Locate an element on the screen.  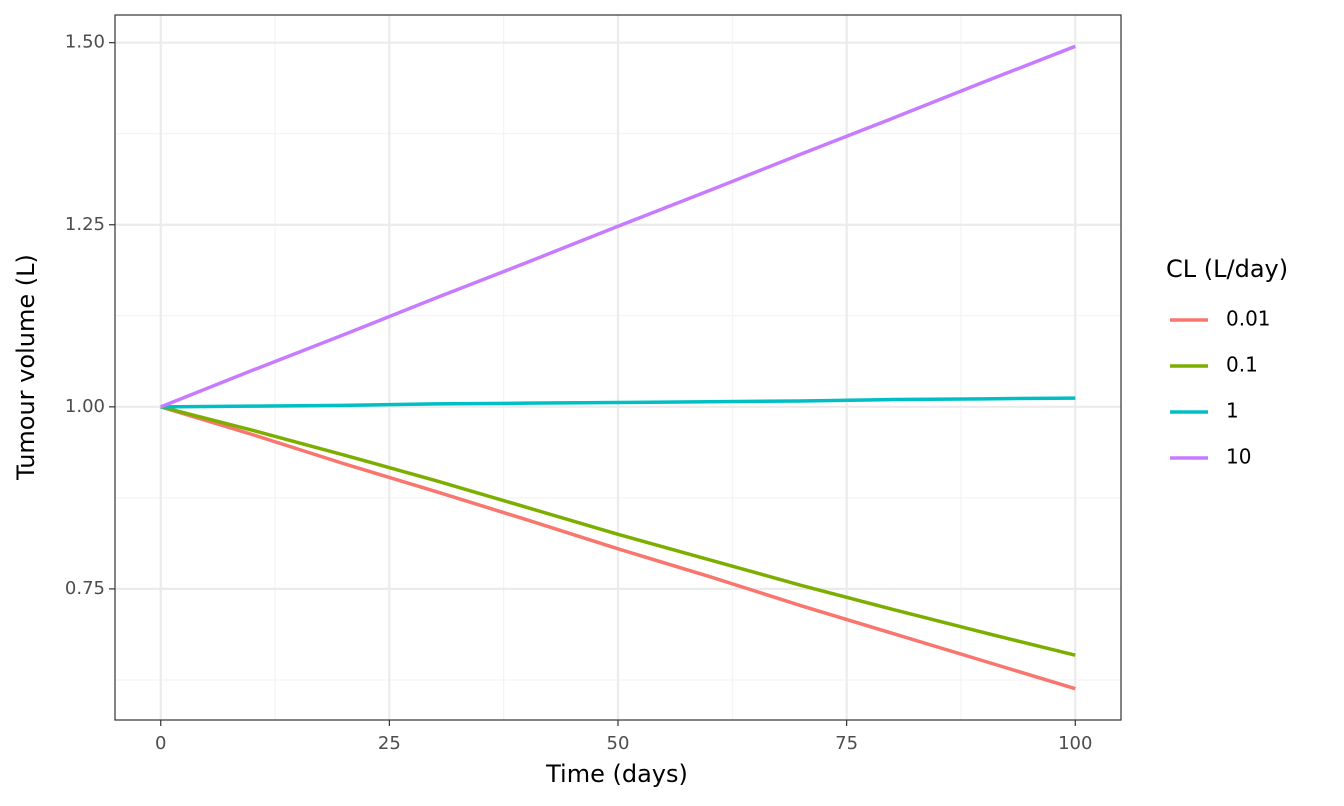
x-tick-label: 50 is located at coordinates (618, 743).